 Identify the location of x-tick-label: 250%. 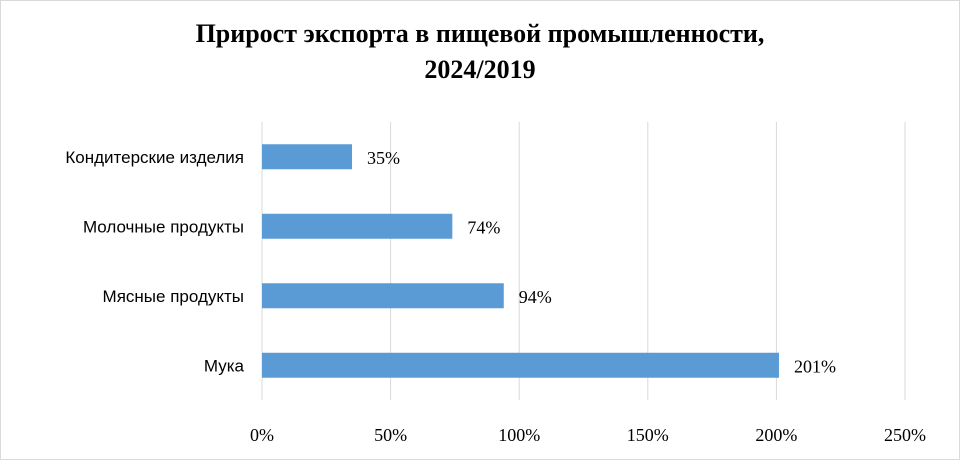
(905, 435).